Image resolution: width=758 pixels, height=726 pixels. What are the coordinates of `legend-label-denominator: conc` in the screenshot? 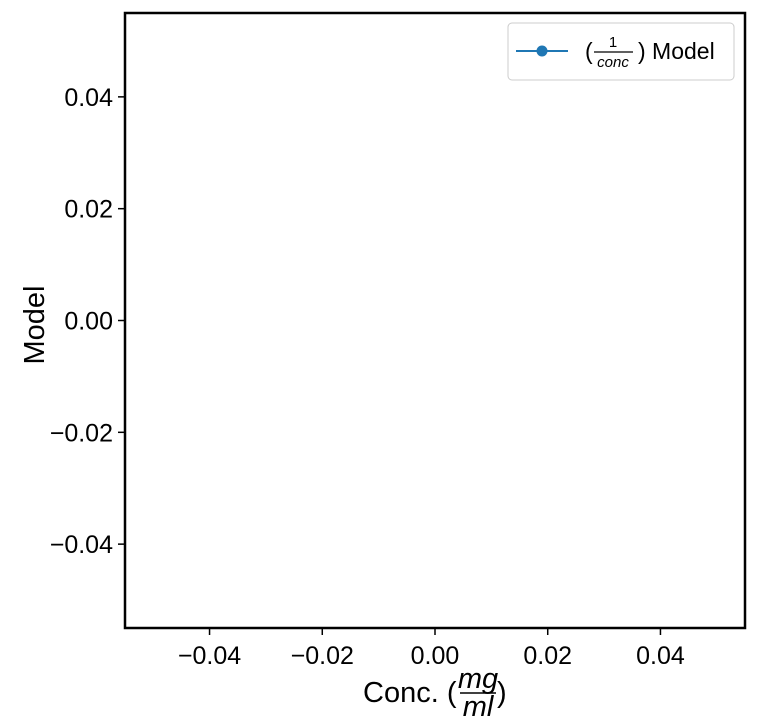 It's located at (613, 62).